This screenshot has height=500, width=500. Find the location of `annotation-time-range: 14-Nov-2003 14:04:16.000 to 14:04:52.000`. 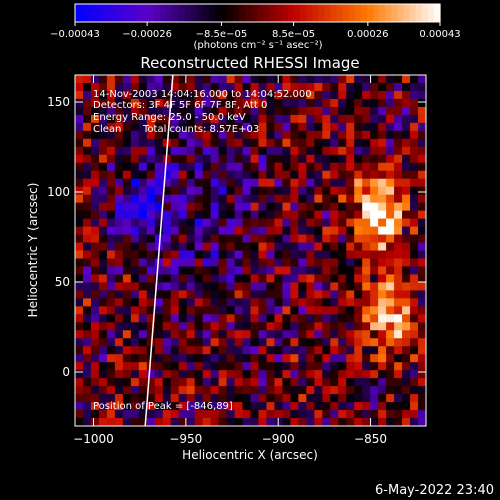

annotation-time-range: 14-Nov-2003 14:04:16.000 to 14:04:52.000 is located at coordinates (202, 94).